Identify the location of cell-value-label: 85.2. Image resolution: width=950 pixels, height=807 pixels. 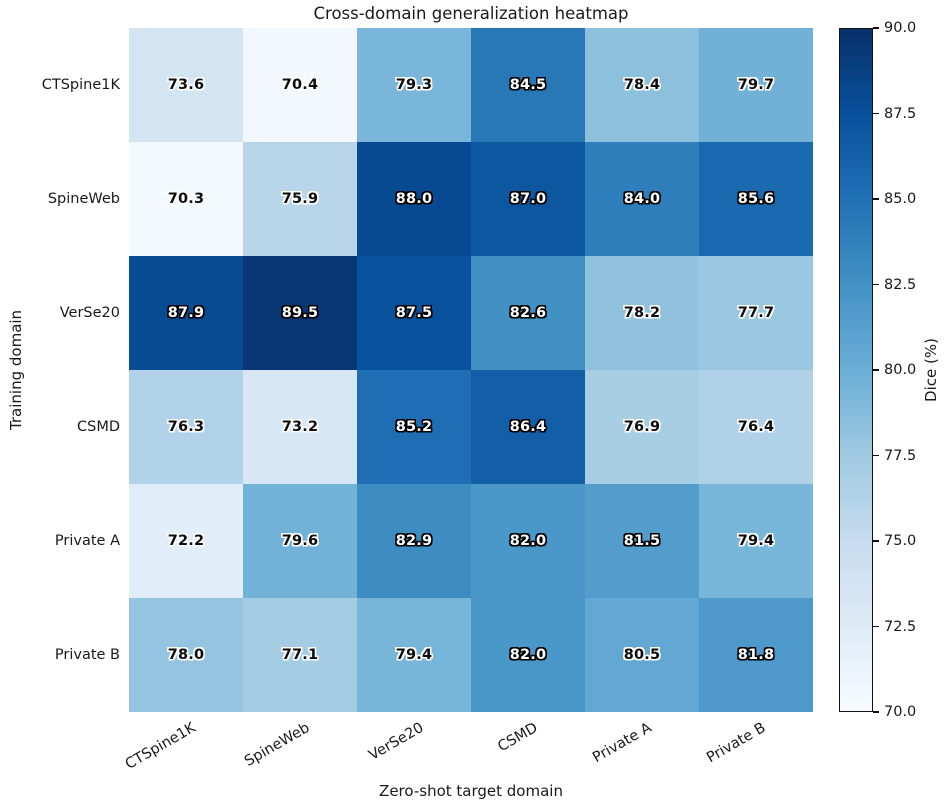
(414, 427).